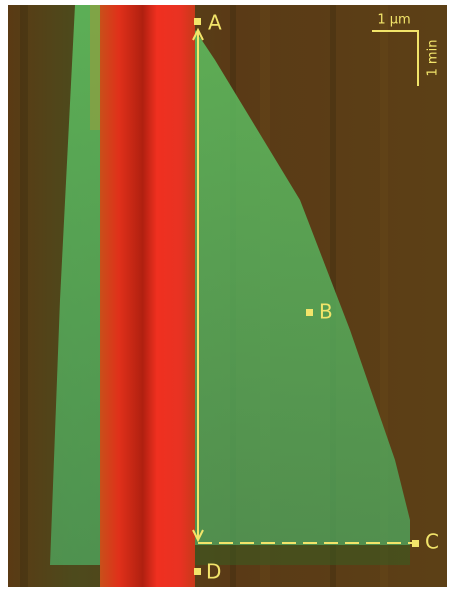 The image size is (455, 591). I want to click on arrow-head-bottom, so click(198, 536).